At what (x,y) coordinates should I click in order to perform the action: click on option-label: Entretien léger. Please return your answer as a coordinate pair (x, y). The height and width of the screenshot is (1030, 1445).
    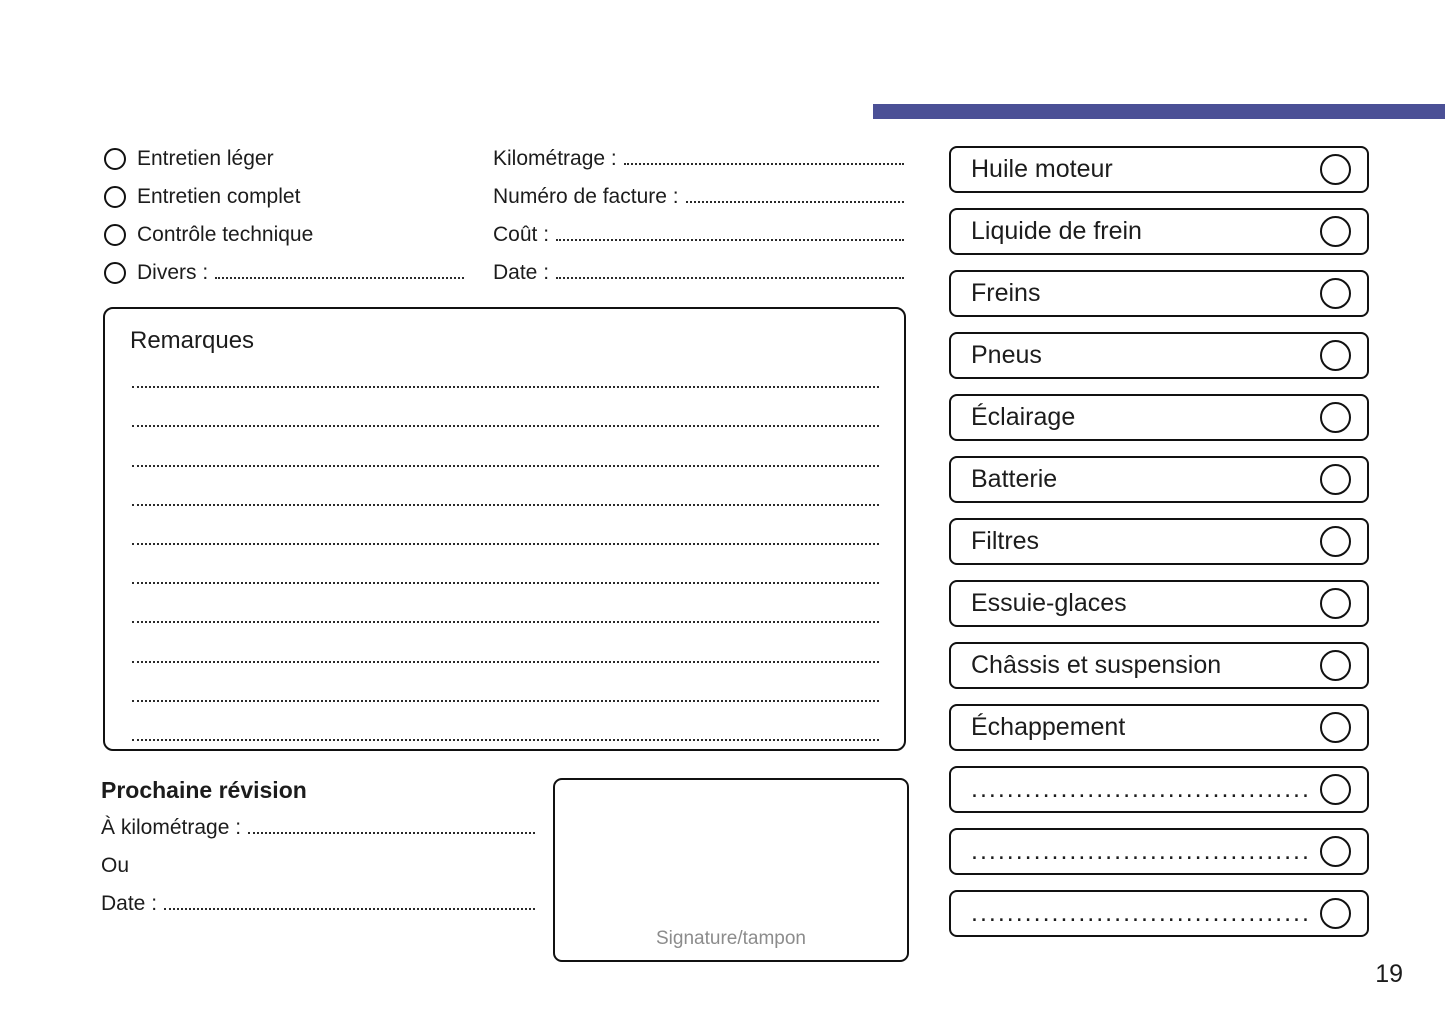
    Looking at the image, I should click on (205, 158).